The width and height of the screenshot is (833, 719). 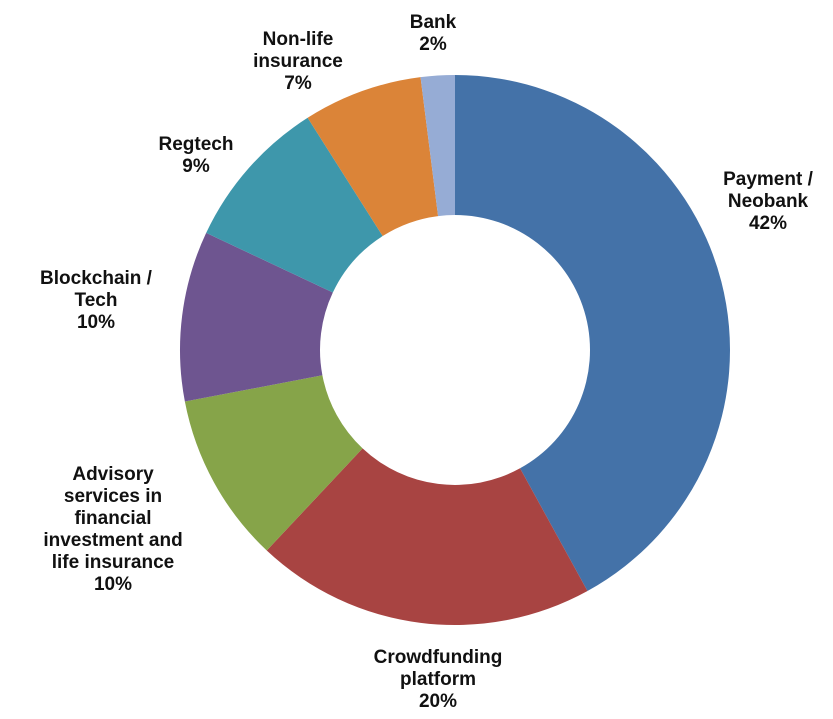 I want to click on slice-label-5: Non-life insurance 7%, so click(x=298, y=61).